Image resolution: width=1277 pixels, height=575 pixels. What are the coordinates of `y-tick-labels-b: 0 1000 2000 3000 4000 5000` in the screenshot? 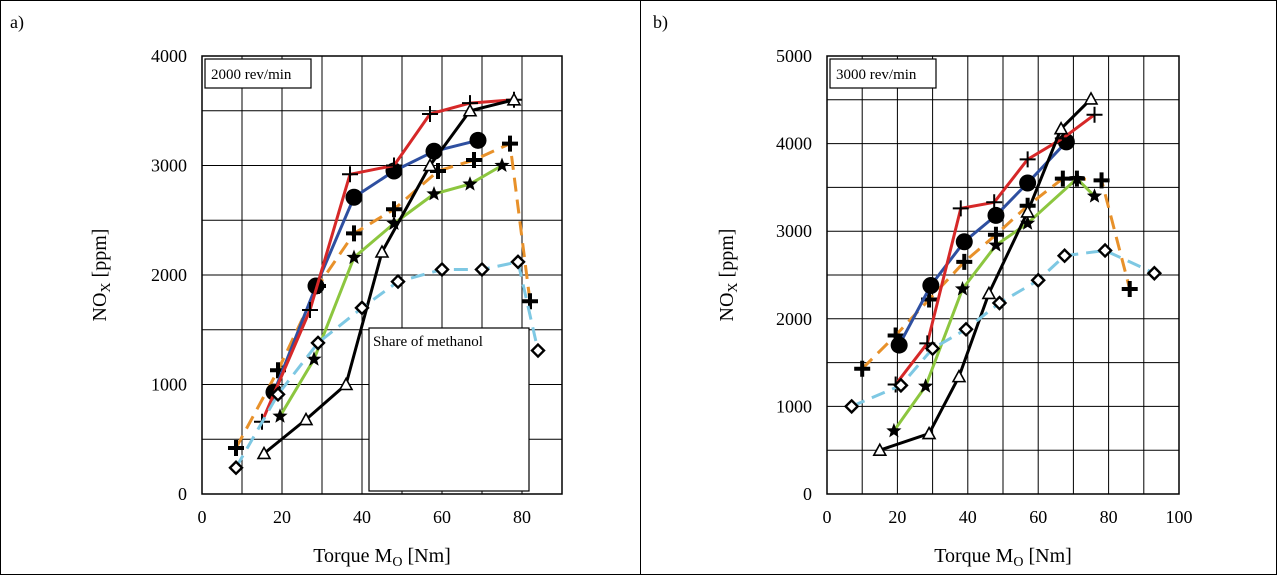 It's located at (794, 275).